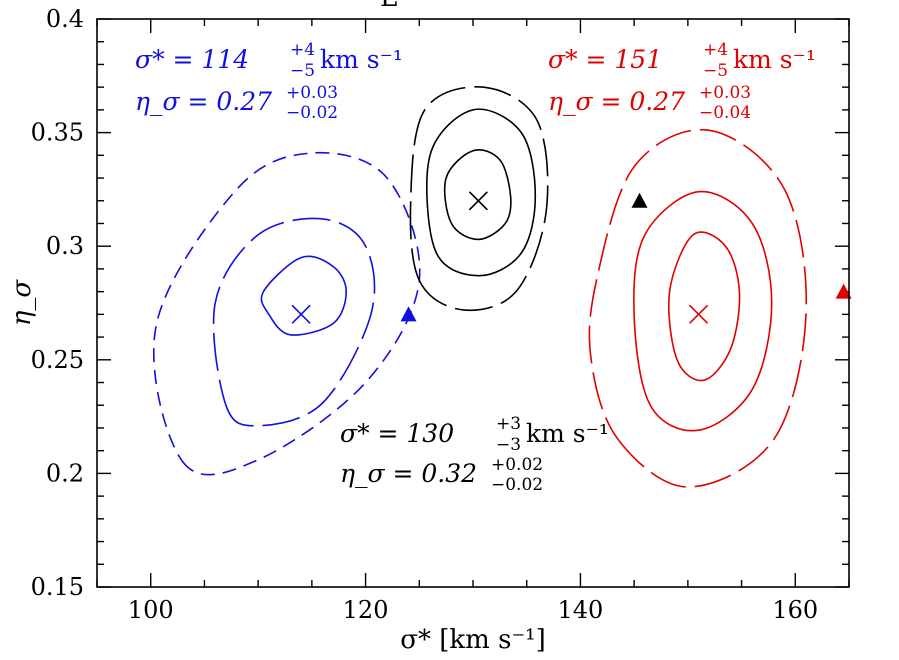  I want to click on y-tick-label: 0.35, so click(57, 133).